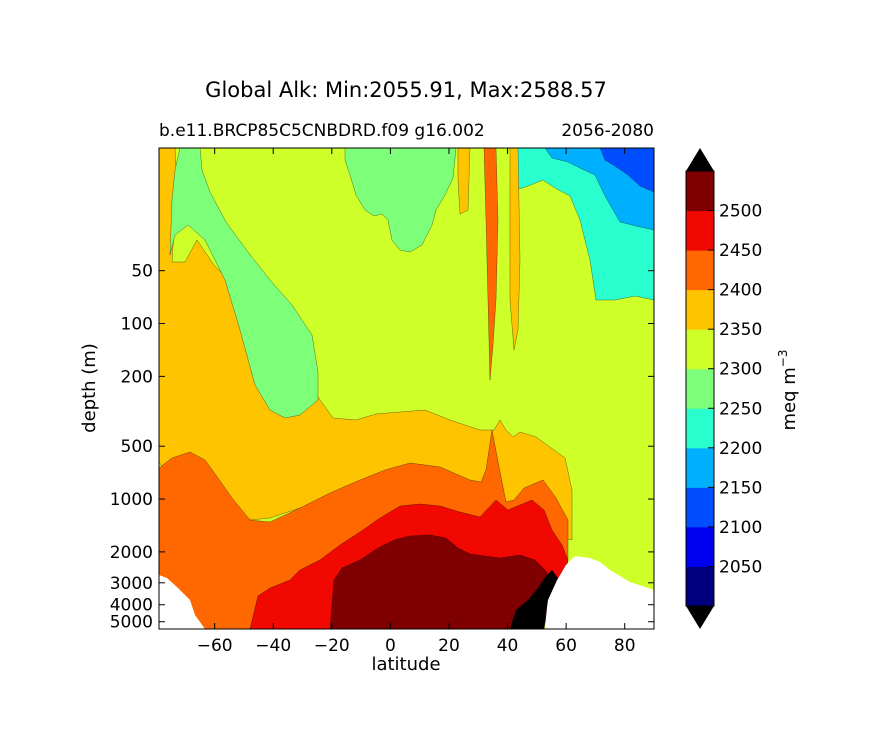 This screenshot has height=750, width=879. I want to click on y-tick-label: 500, so click(137, 447).